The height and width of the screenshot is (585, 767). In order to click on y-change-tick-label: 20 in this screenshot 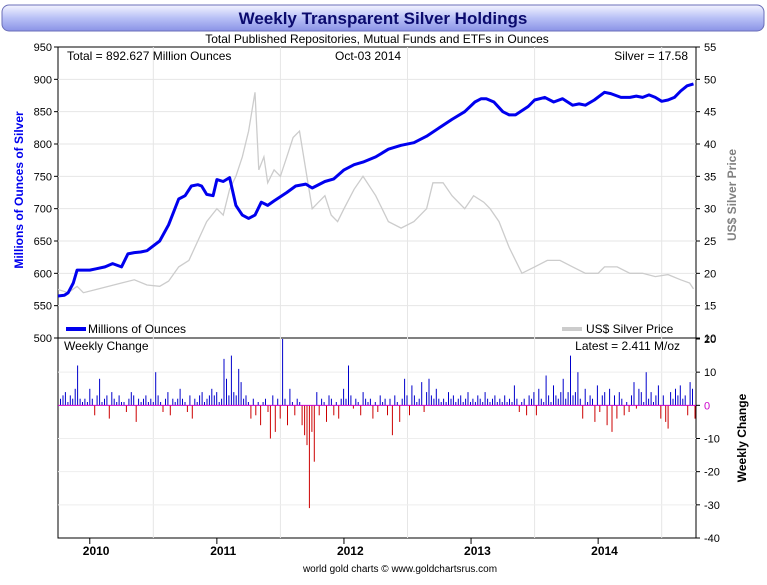, I will do `click(710, 340)`.